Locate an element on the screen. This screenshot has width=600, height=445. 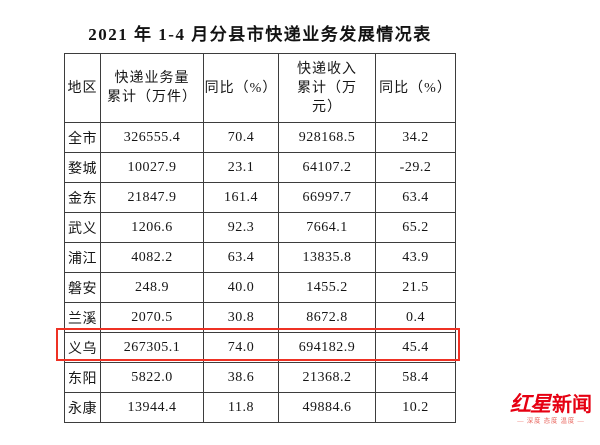
region-cell: 义乌 is located at coordinates (82, 347).